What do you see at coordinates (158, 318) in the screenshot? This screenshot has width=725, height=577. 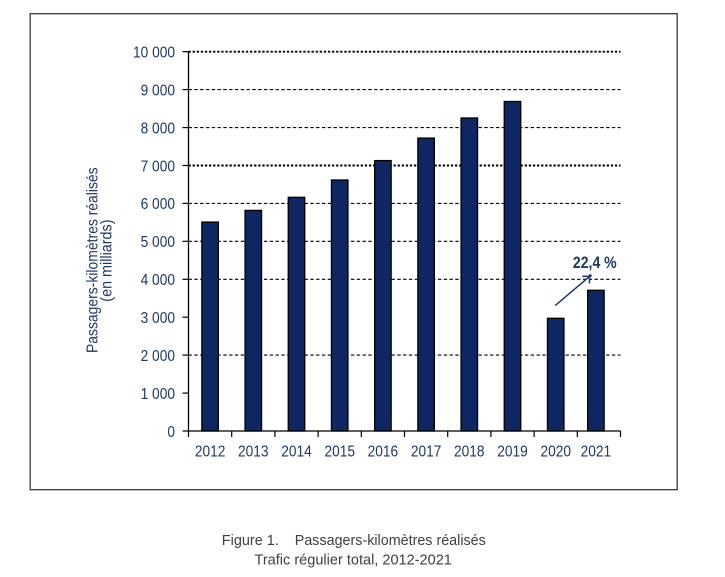 I see `svg-text: 3 000` at bounding box center [158, 318].